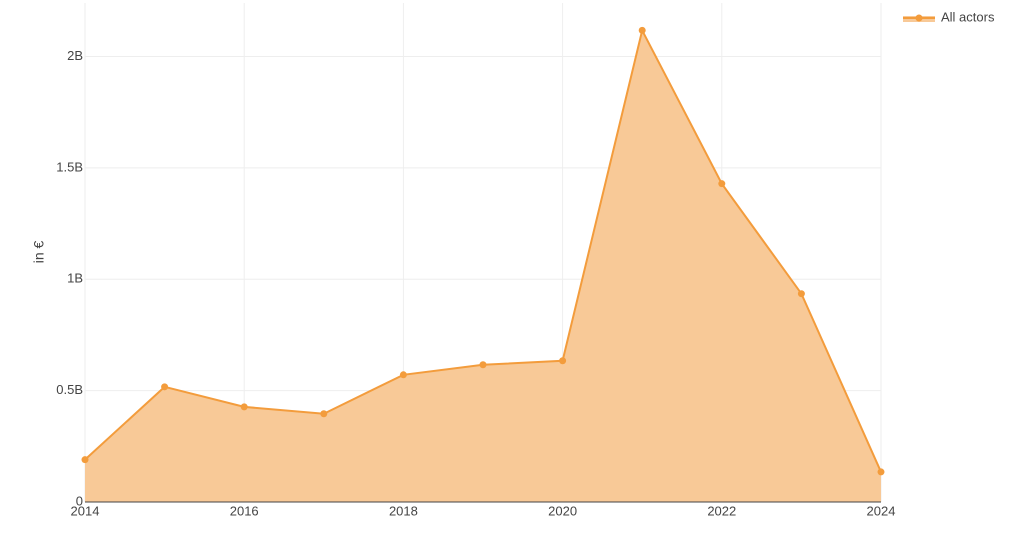  Describe the element at coordinates (721, 510) in the screenshot. I see `x-tick-label: 2022` at that location.